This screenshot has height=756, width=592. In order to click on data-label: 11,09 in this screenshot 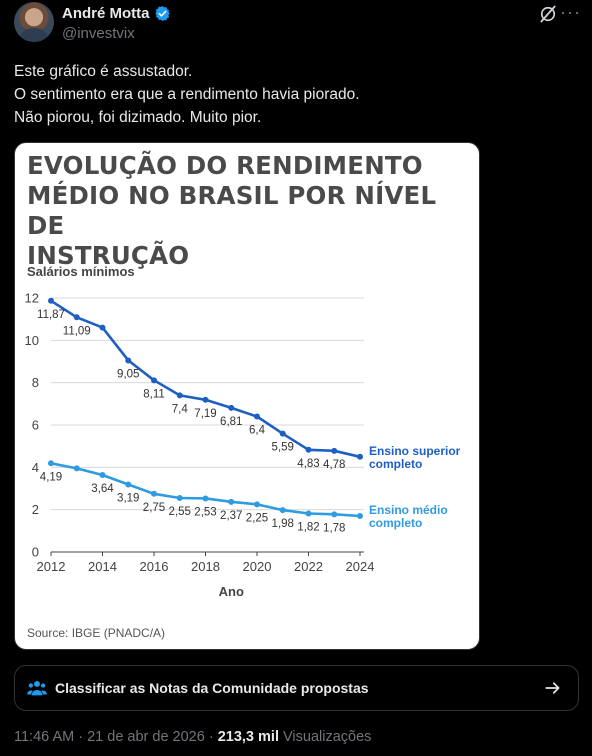, I will do `click(77, 331)`.